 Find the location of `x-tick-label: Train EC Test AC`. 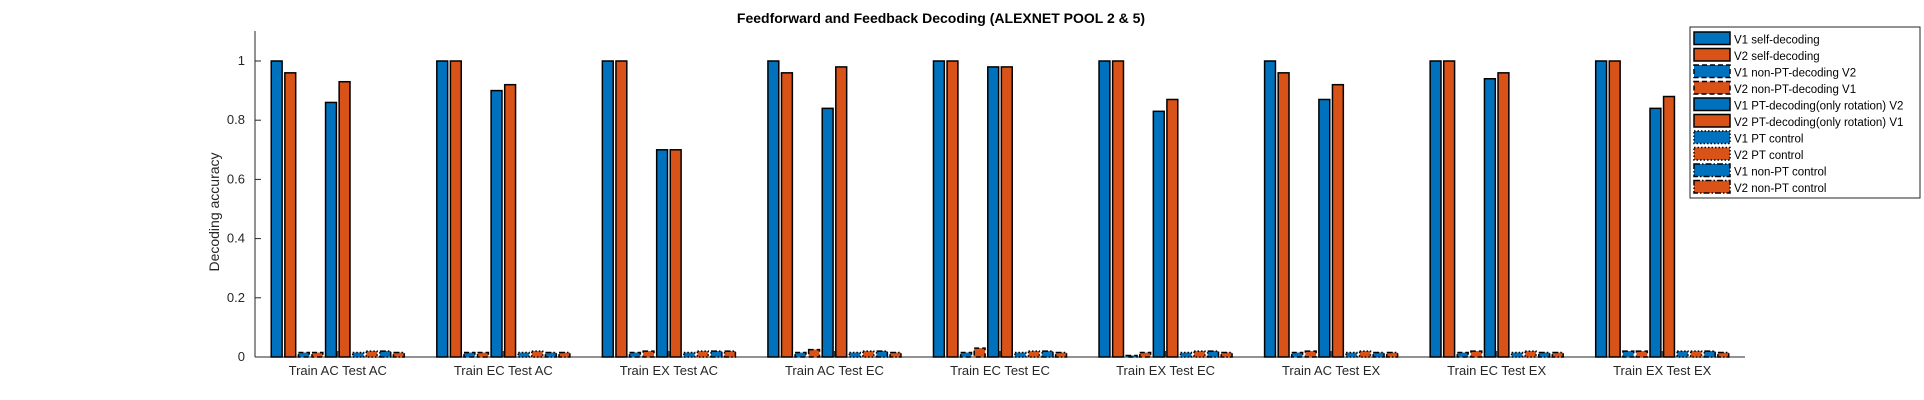

x-tick-label: Train EC Test AC is located at coordinates (503, 370).